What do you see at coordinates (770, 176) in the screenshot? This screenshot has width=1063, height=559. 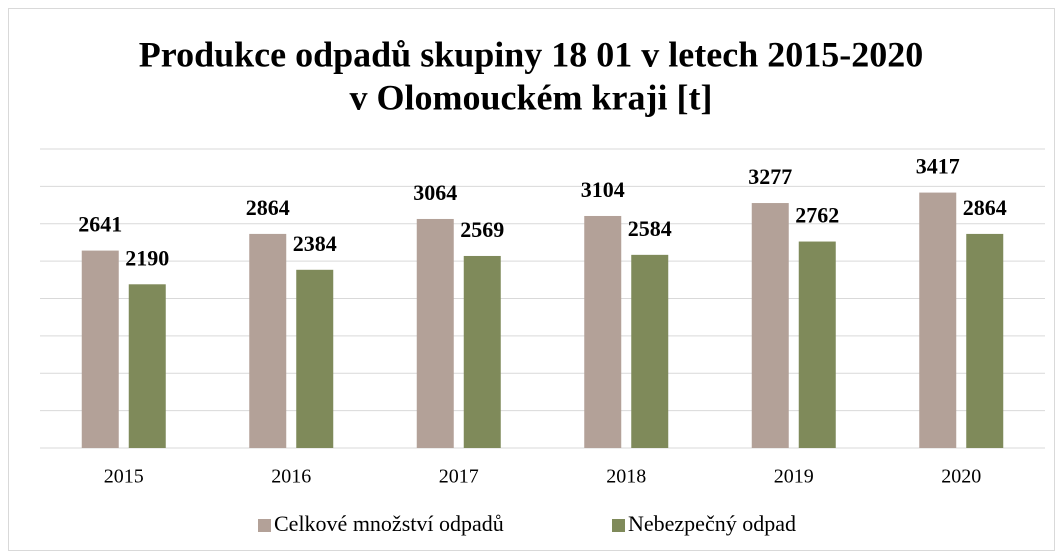 I see `data-label: 3277` at bounding box center [770, 176].